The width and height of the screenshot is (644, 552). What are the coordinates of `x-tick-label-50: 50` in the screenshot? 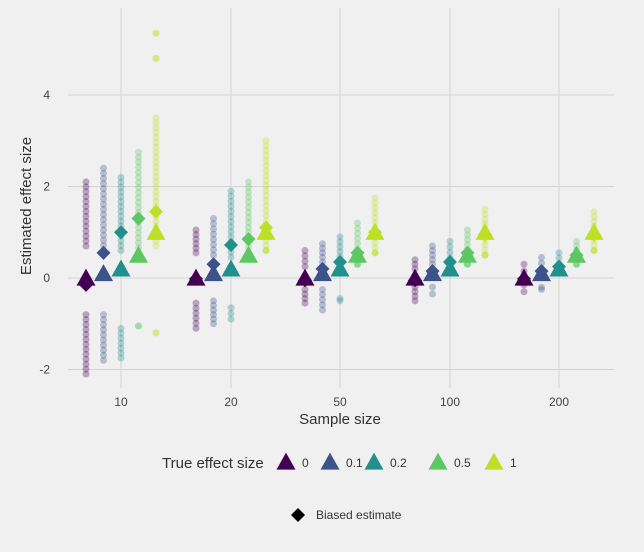 It's located at (340, 402).